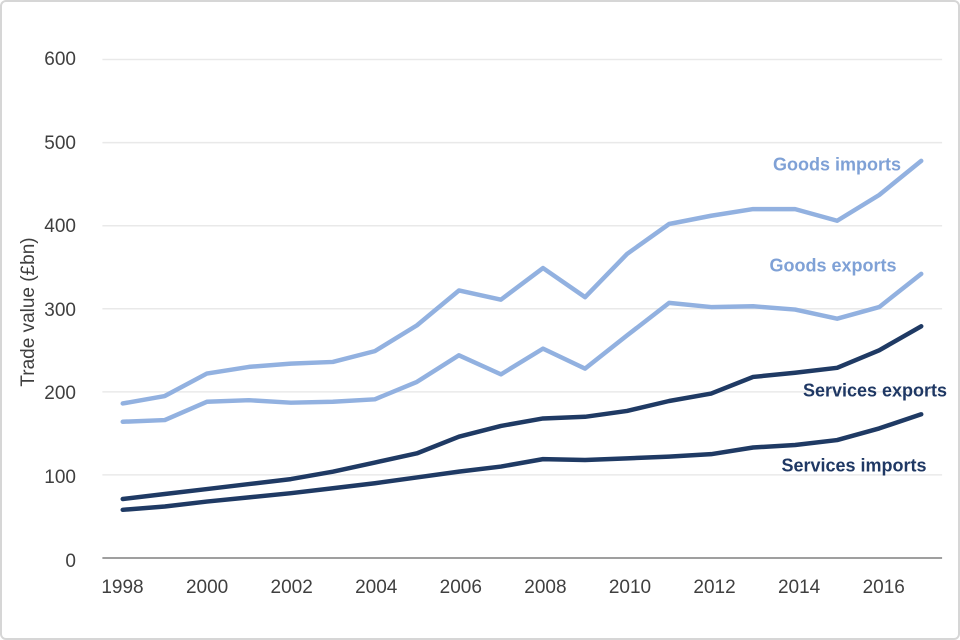 This screenshot has height=640, width=960. Describe the element at coordinates (460, 587) in the screenshot. I see `x-tick-label-2006: 2006` at that location.